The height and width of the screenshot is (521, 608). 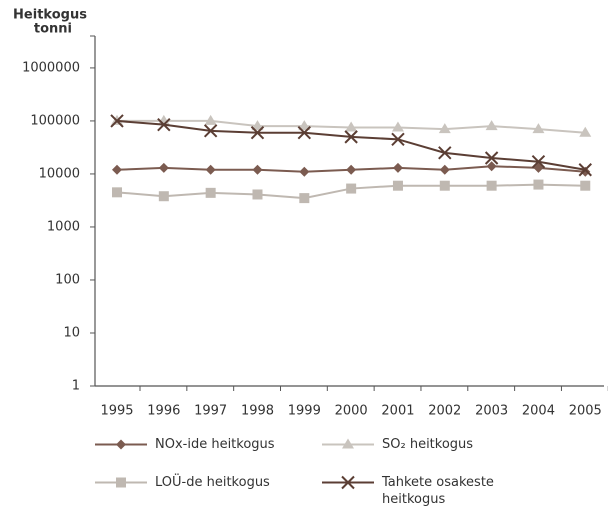 What do you see at coordinates (163, 411) in the screenshot?
I see `x-tick-label: 1996` at bounding box center [163, 411].